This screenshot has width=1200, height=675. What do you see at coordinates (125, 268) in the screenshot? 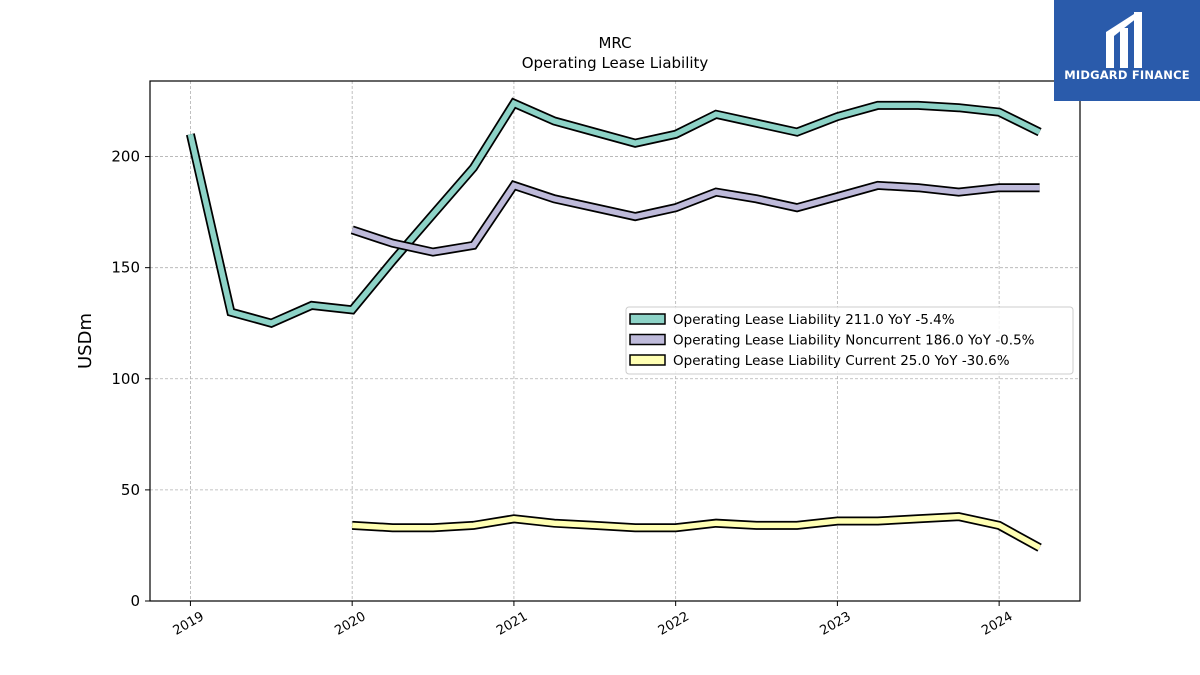
I see `y-tick-label: 150` at bounding box center [125, 268].